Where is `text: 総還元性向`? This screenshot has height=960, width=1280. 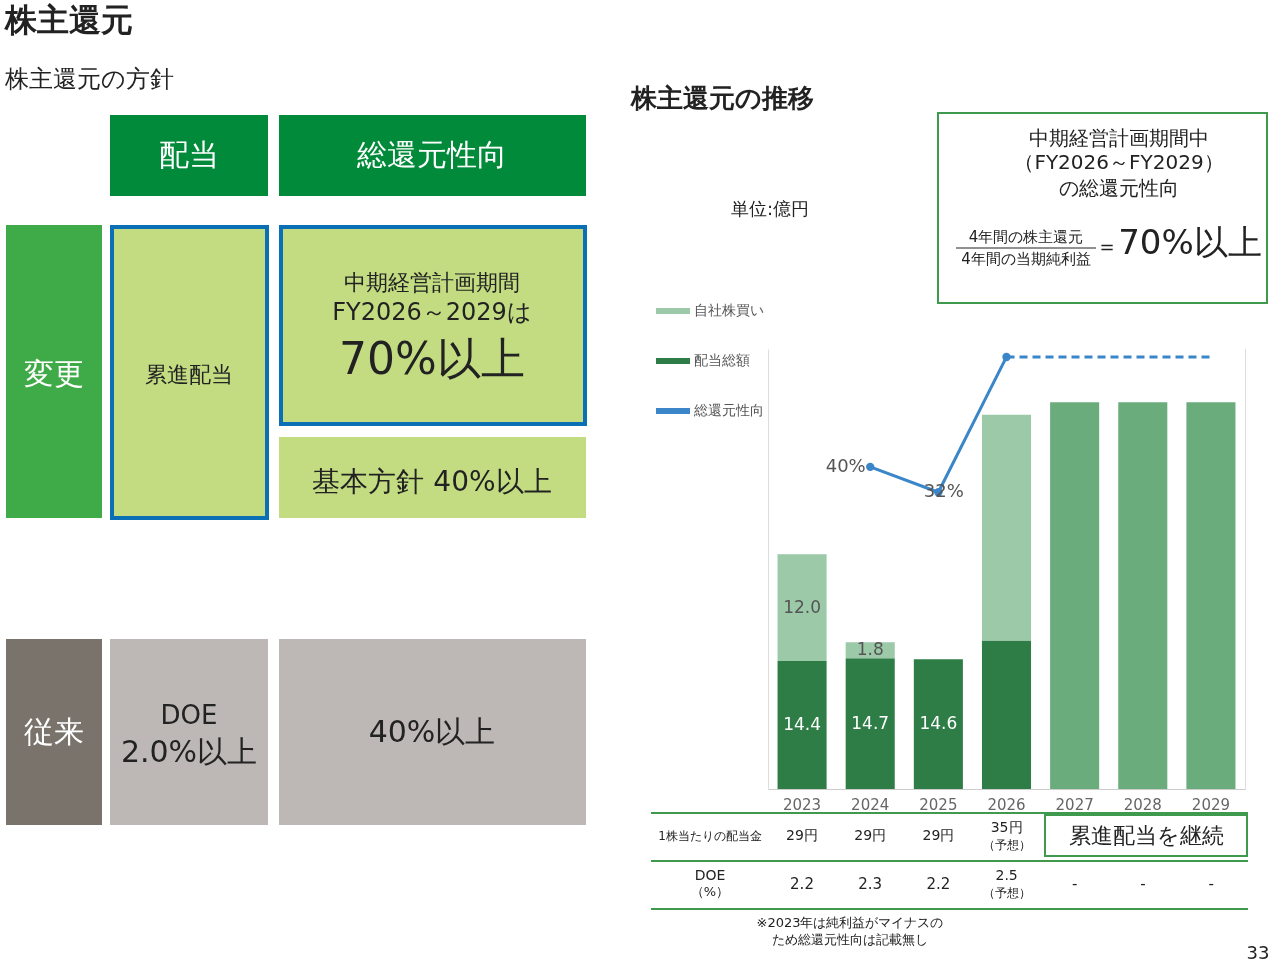 text: 総還元性向 is located at coordinates (431, 154).